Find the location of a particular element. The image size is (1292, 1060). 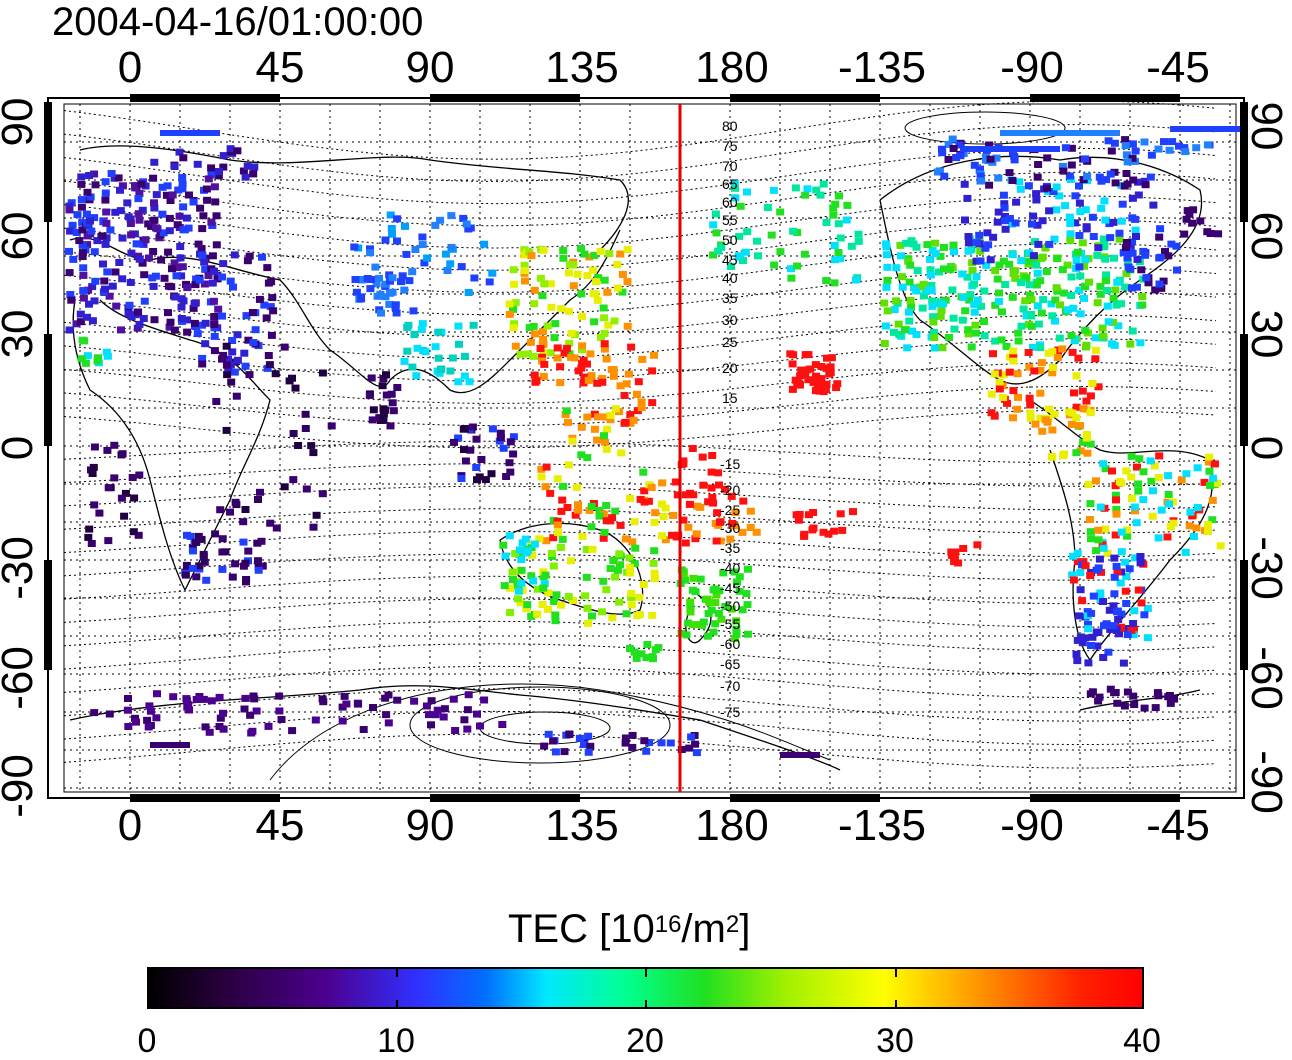

colorbar-label-exp2: 2 is located at coordinates (732, 924).